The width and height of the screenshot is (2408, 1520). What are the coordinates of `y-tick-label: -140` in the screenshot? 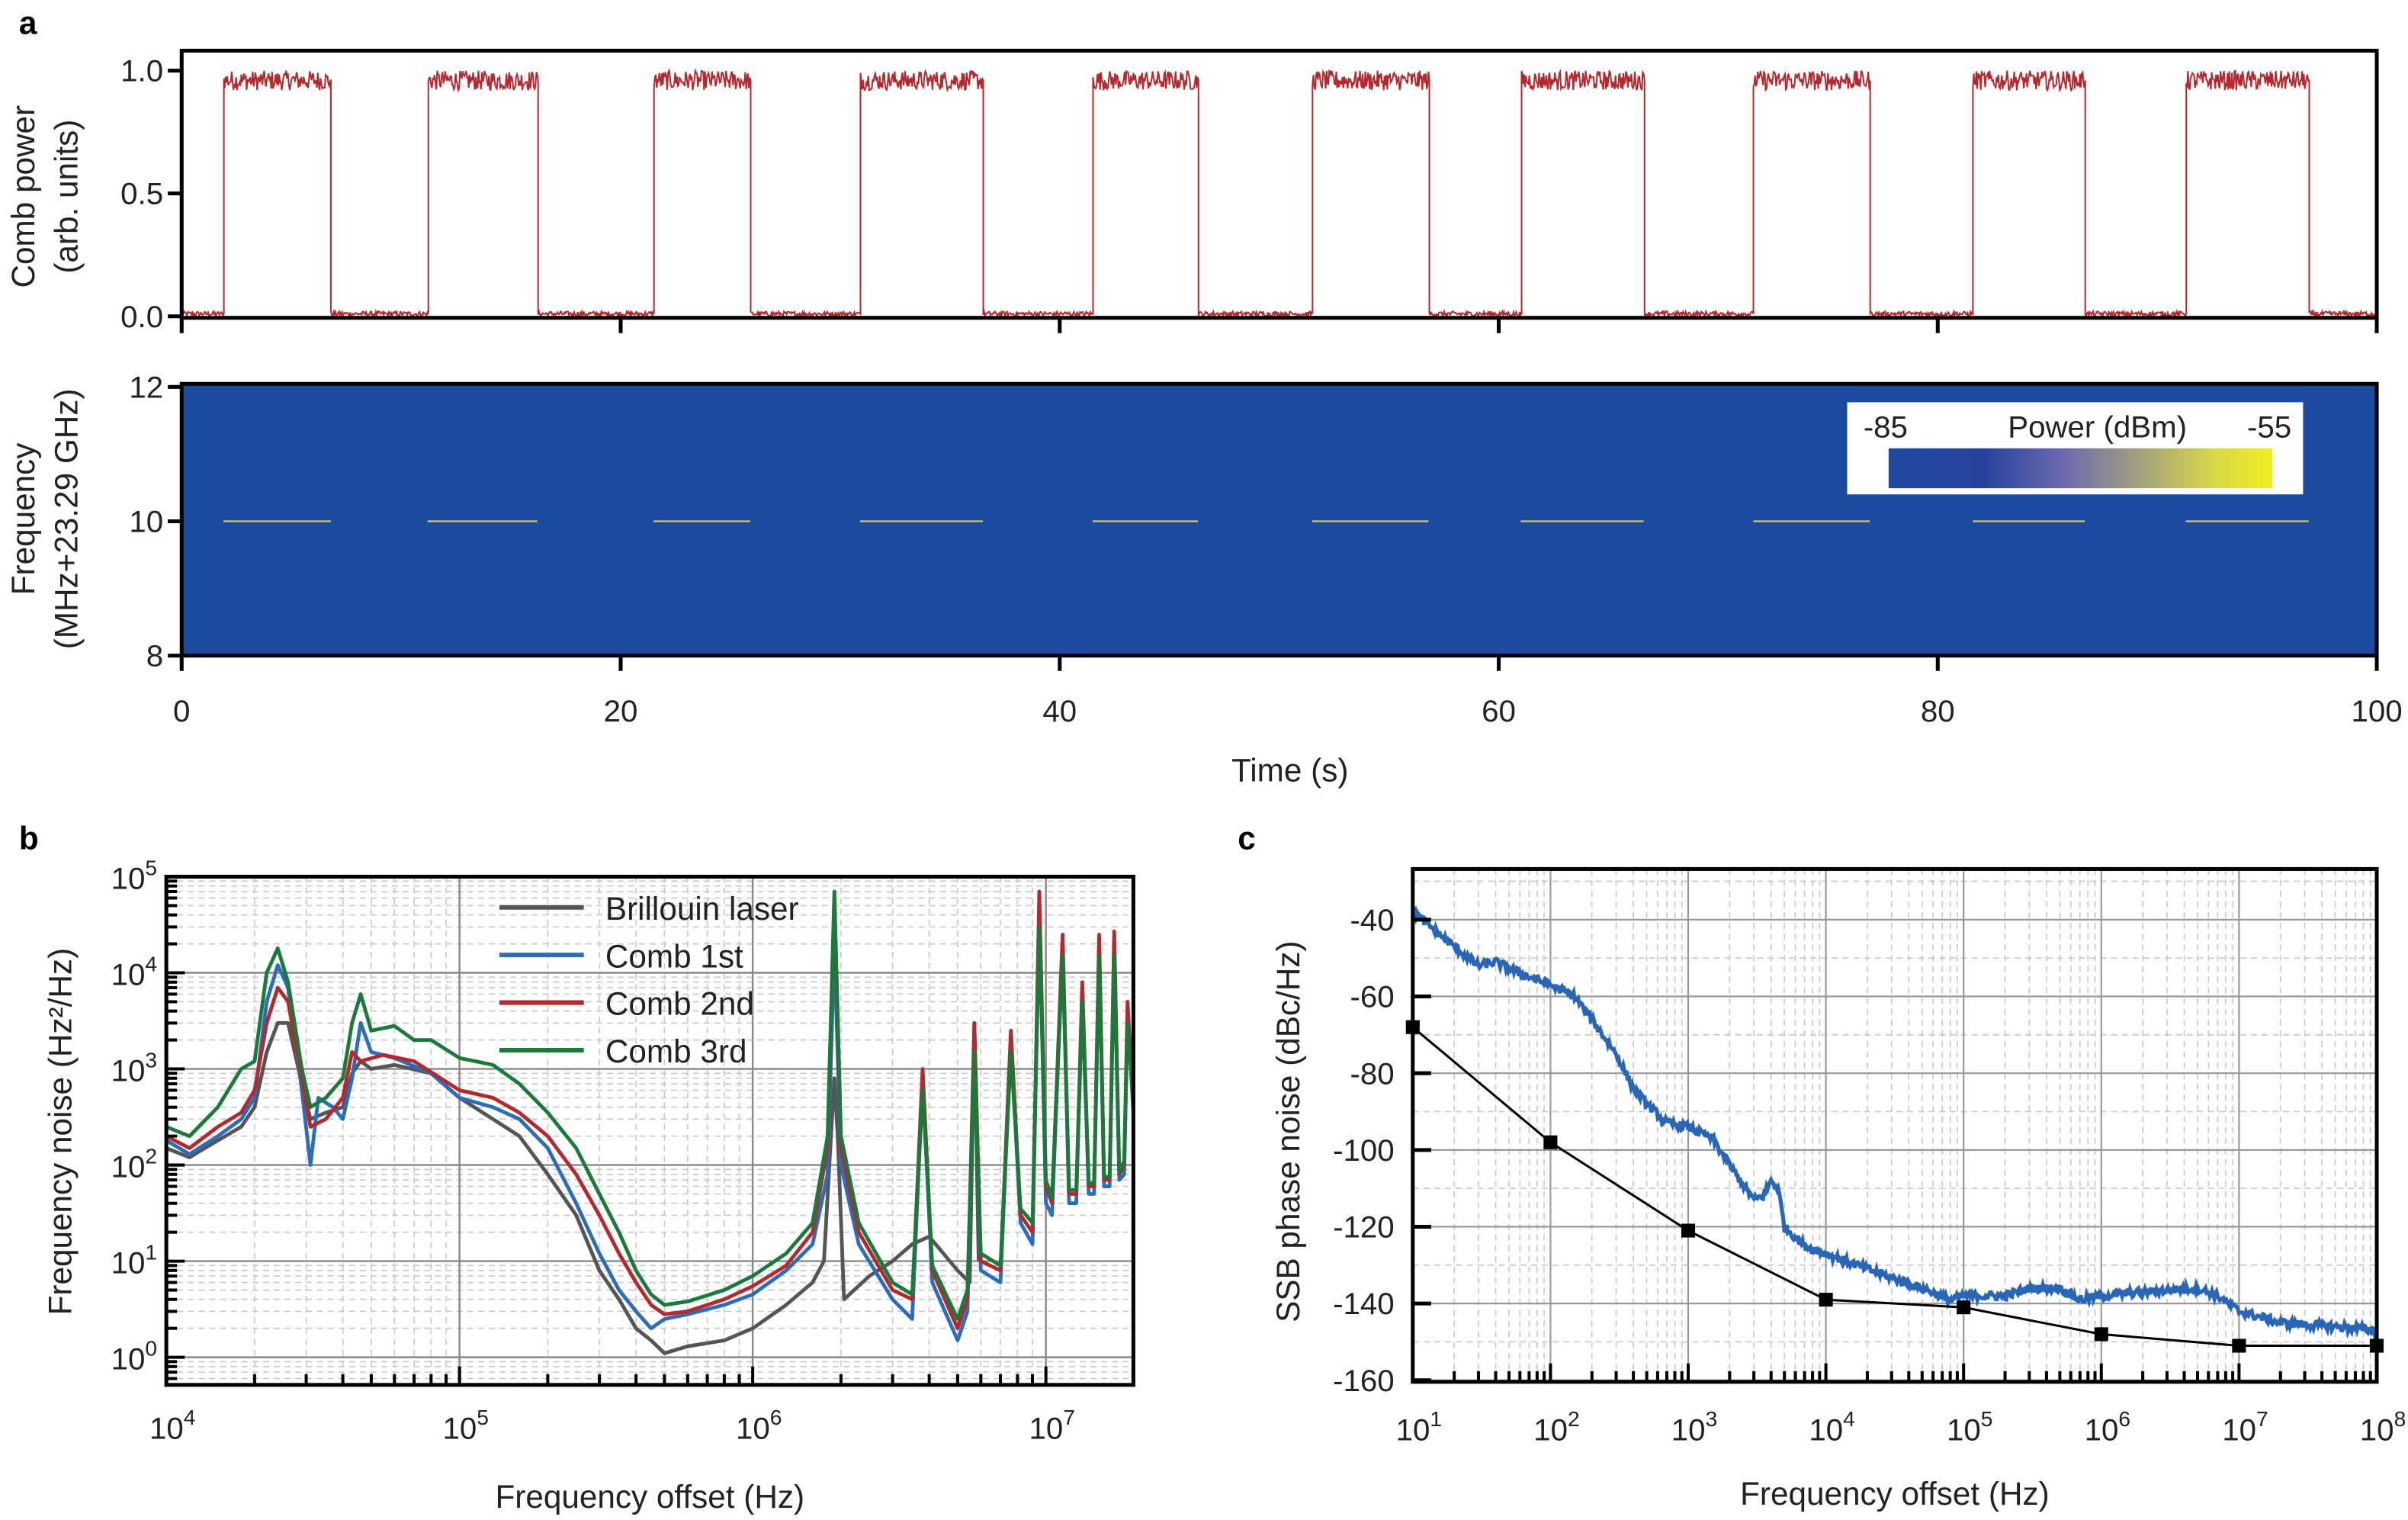 It's located at (1364, 1304).